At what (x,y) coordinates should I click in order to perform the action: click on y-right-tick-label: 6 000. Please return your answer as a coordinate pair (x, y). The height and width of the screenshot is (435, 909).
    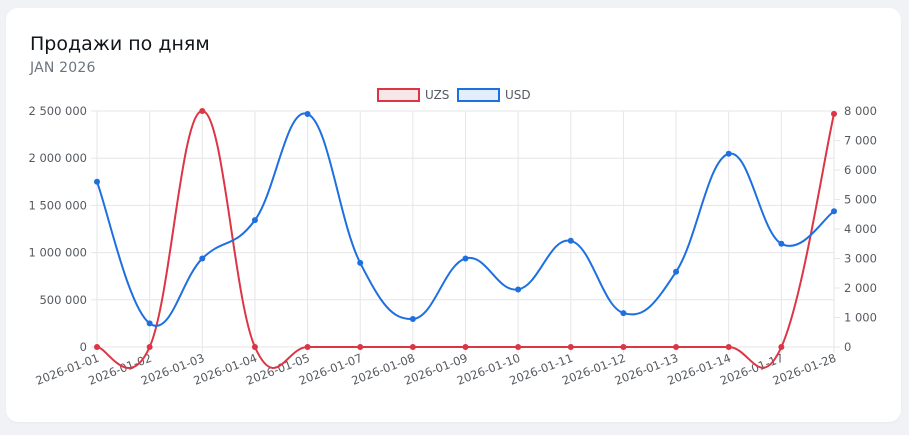
    Looking at the image, I should click on (860, 170).